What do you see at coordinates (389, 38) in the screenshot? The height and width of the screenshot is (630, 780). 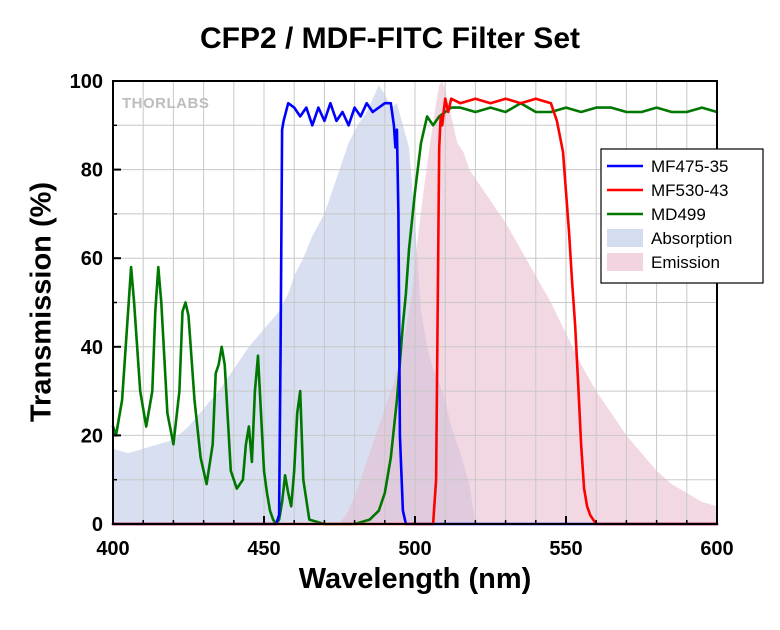 I see `chart-title: CFP2 / MDF-FITC Filter Set` at bounding box center [389, 38].